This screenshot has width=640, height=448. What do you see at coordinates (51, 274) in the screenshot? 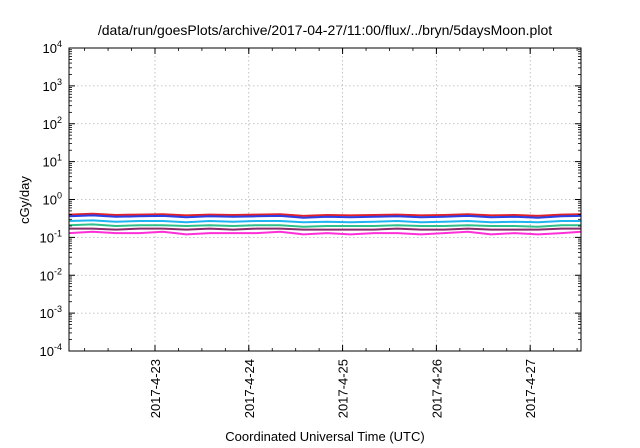
I see `y-tick-label: 10⁻²` at bounding box center [51, 274].